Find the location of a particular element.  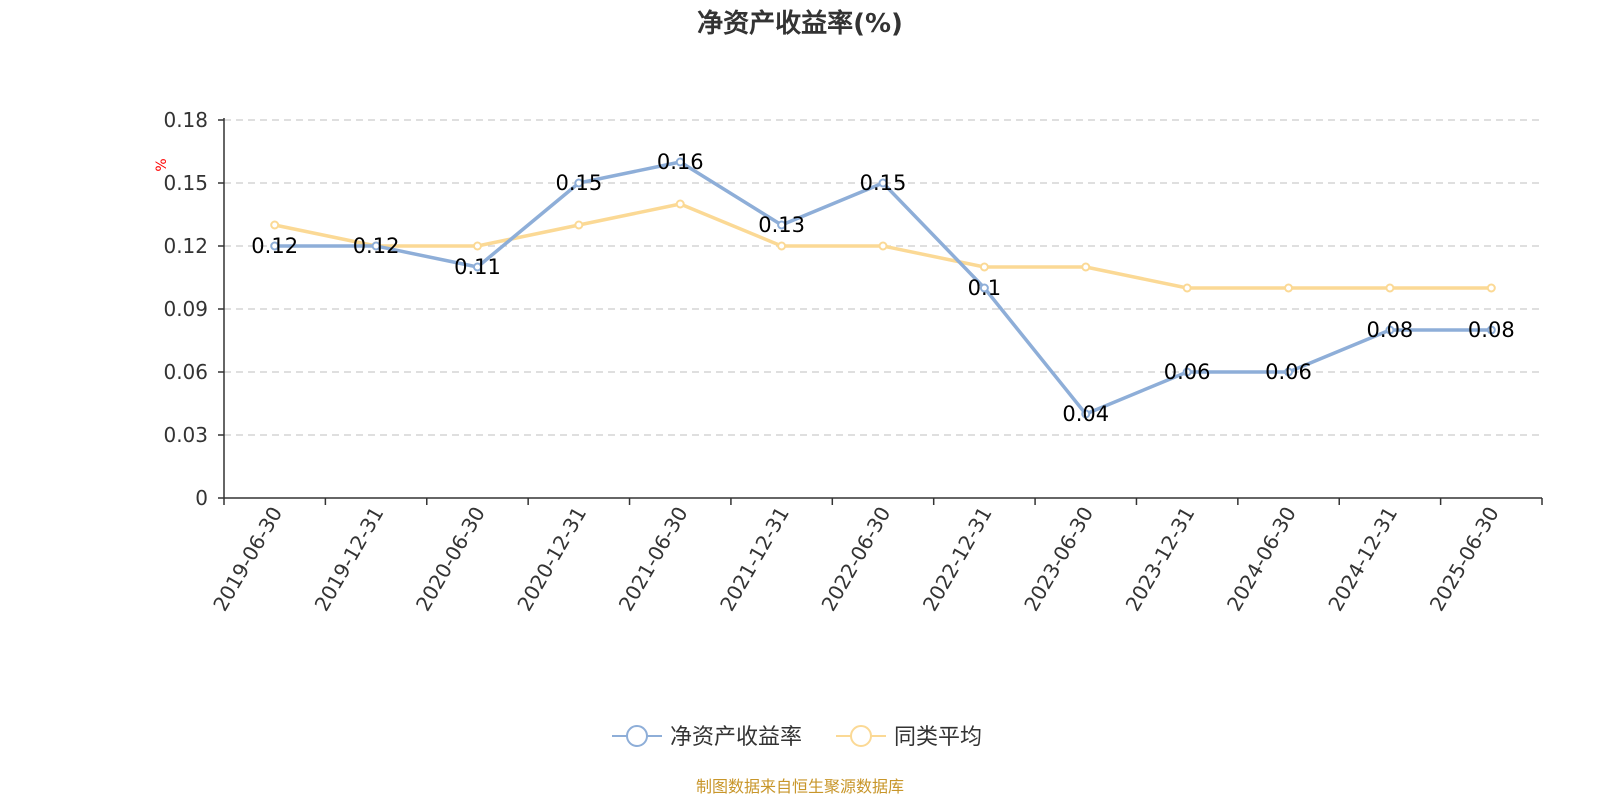

legend-label: 同类平均 is located at coordinates (938, 737).